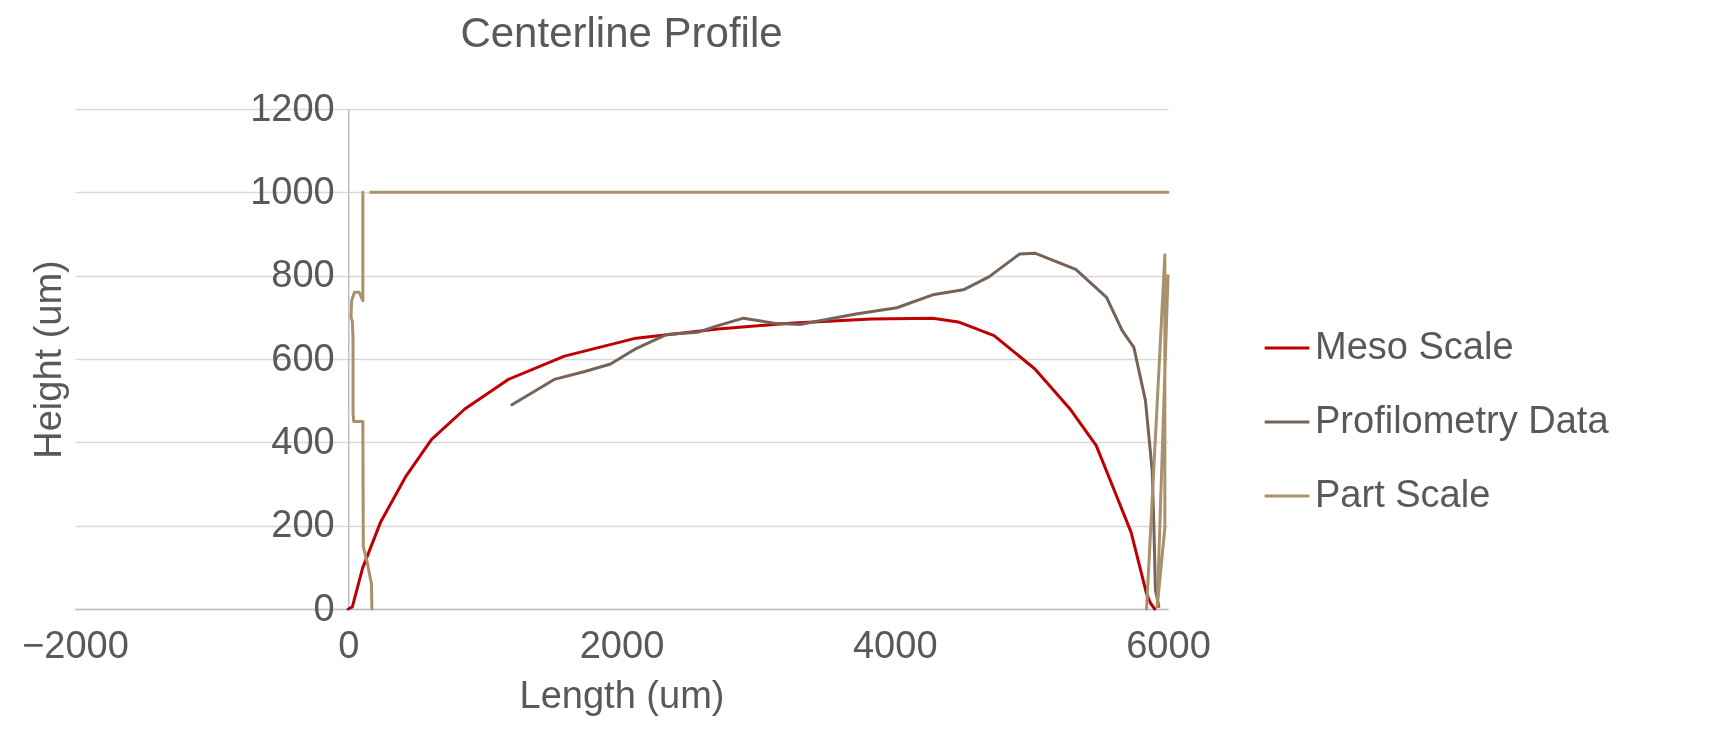 This screenshot has height=754, width=1710. Describe the element at coordinates (1414, 346) in the screenshot. I see `legend-label: Meso Scale` at that location.